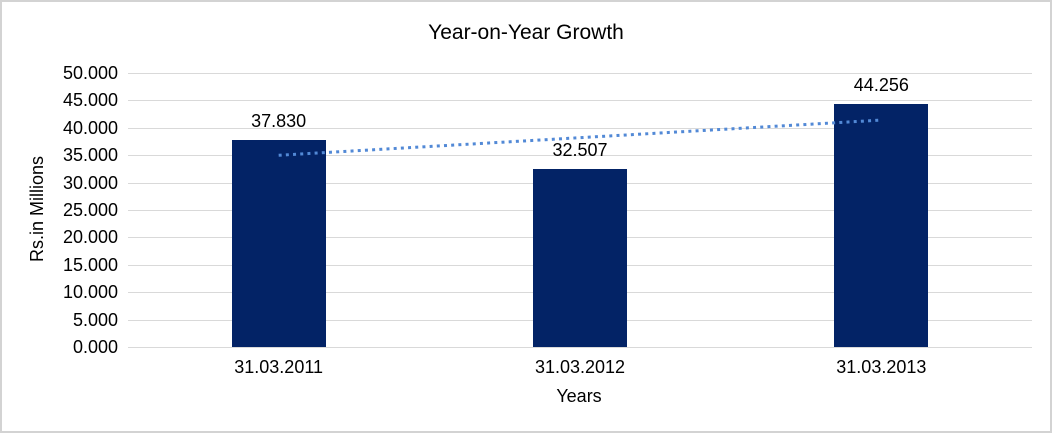 This screenshot has width=1052, height=435. I want to click on y-tick-label: 5.000, so click(95, 319).